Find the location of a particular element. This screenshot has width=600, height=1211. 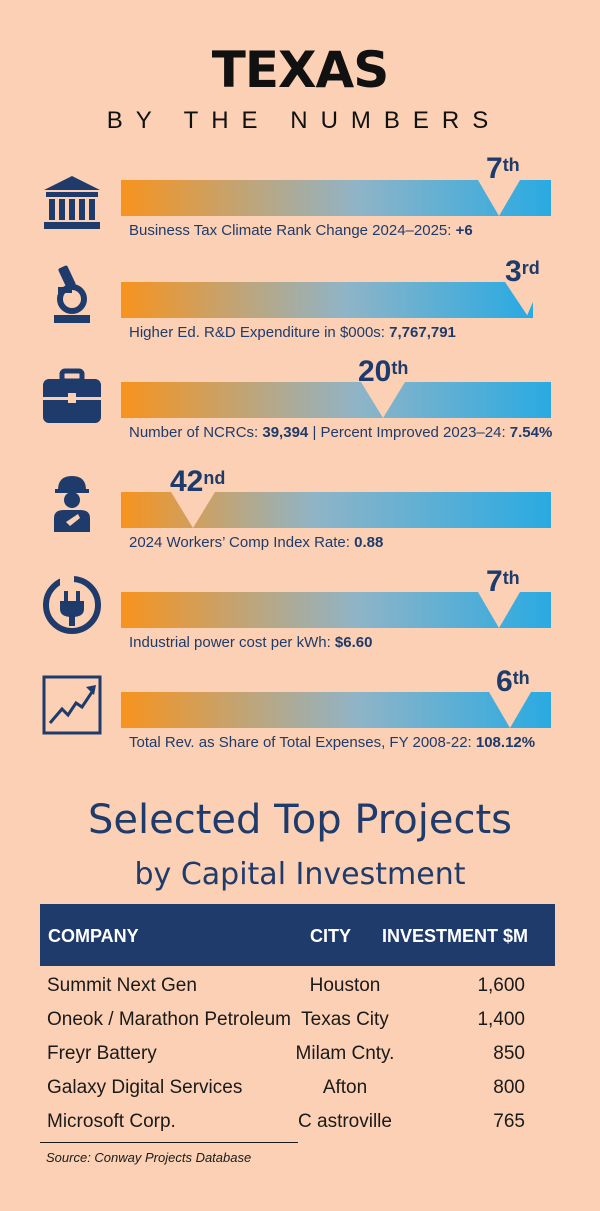

table-row: Freyr Battery Milam Cnty. 850 is located at coordinates (297, 1054).